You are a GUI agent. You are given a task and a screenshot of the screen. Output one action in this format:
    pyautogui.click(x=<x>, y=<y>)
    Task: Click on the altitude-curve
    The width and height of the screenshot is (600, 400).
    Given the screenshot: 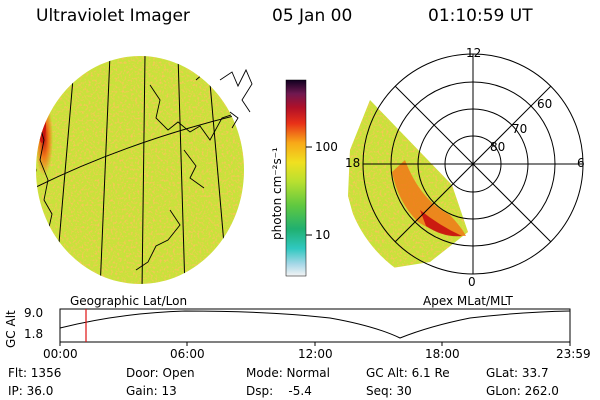 What is the action you would take?
    pyautogui.click(x=315, y=324)
    